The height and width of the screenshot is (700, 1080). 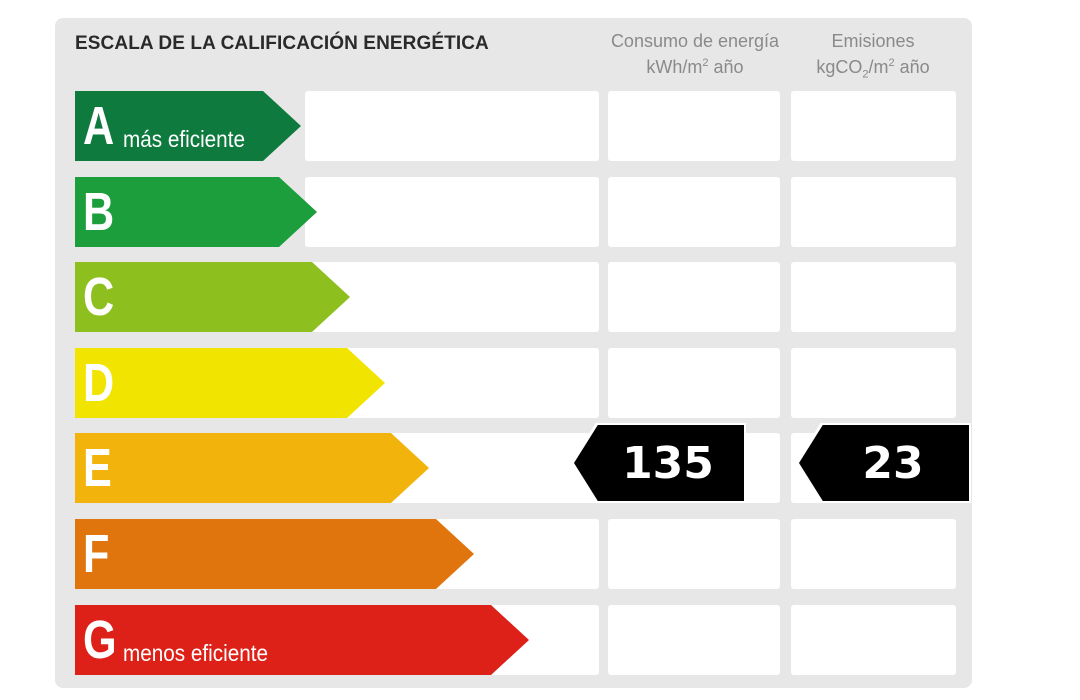 I want to click on grade-row-g: G menos eficiente, so click(x=540, y=641).